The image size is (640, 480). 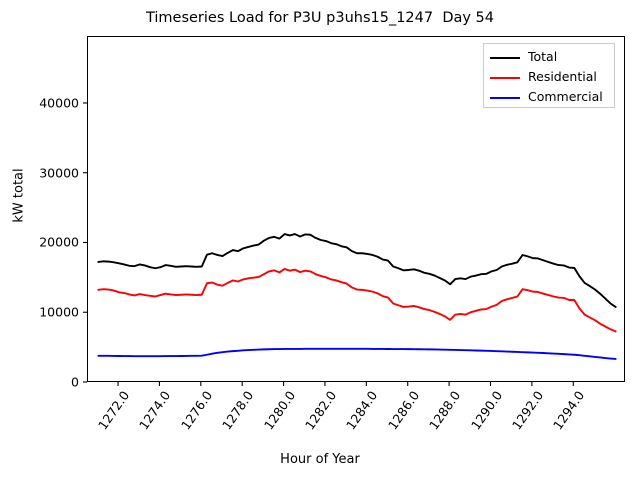 What do you see at coordinates (196, 410) in the screenshot?
I see `x-tick-label: 1276.0` at bounding box center [196, 410].